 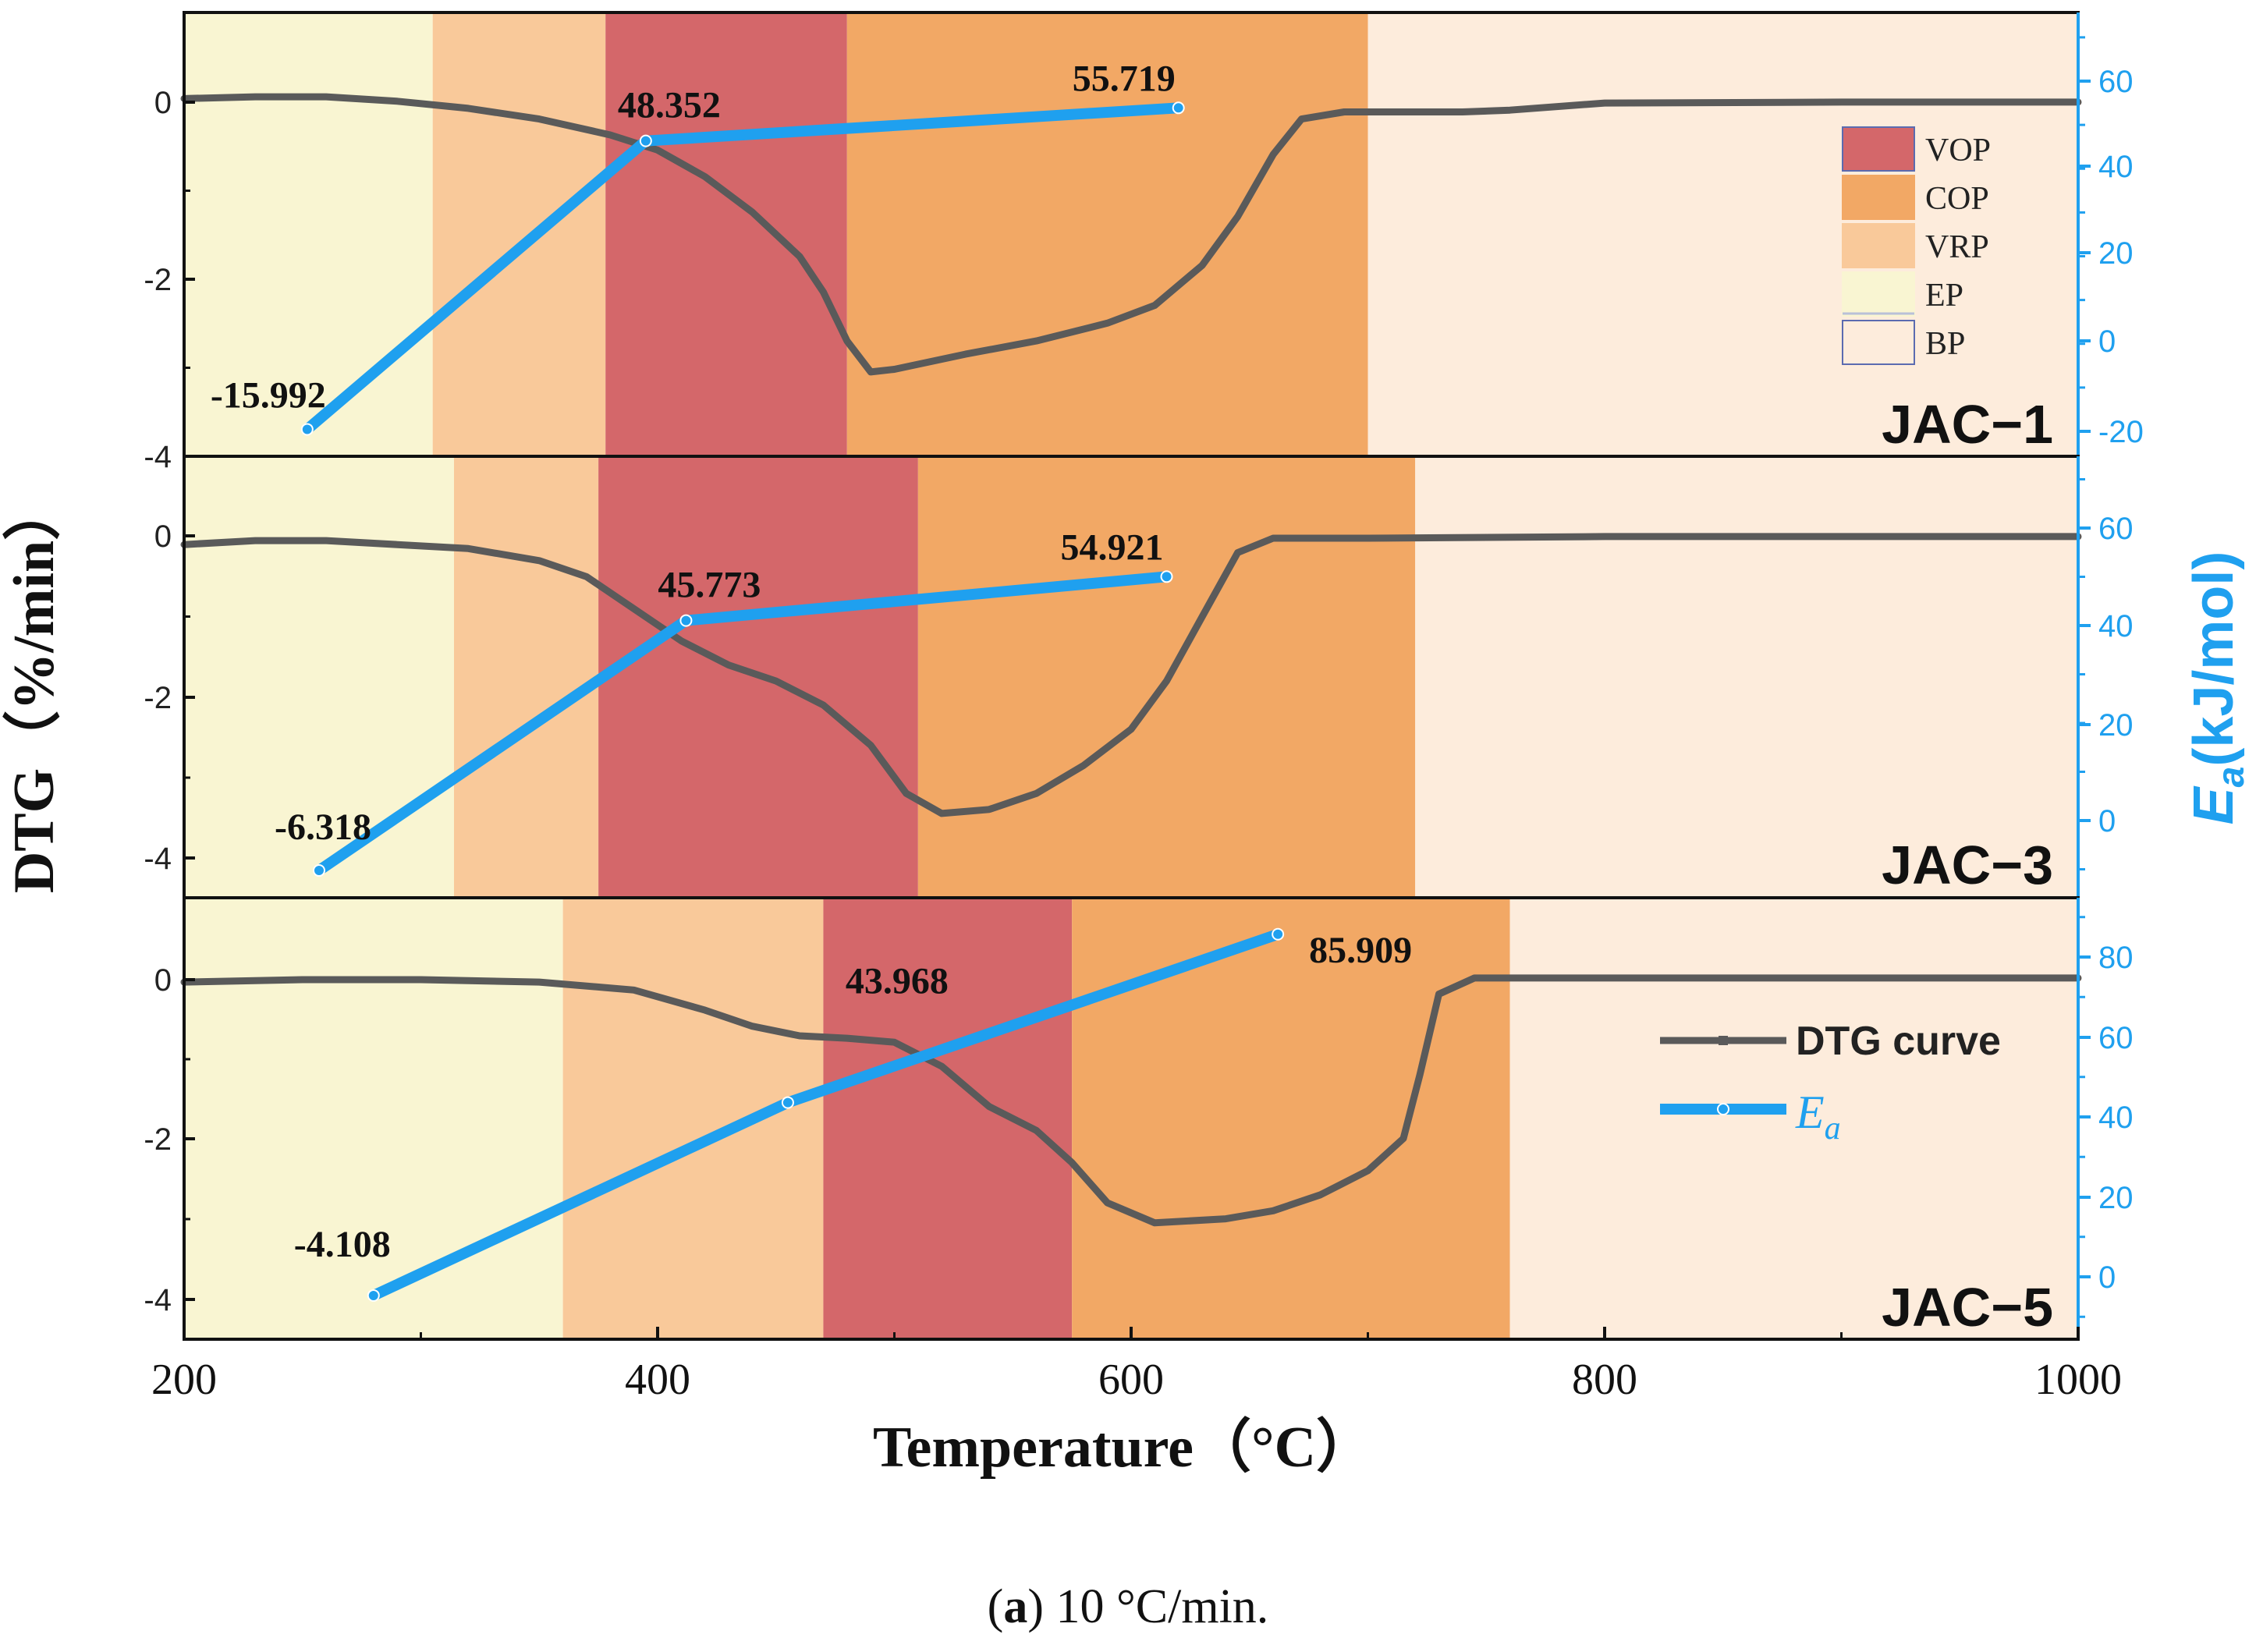 I want to click on legend-swatch-ep, so click(x=1879, y=294).